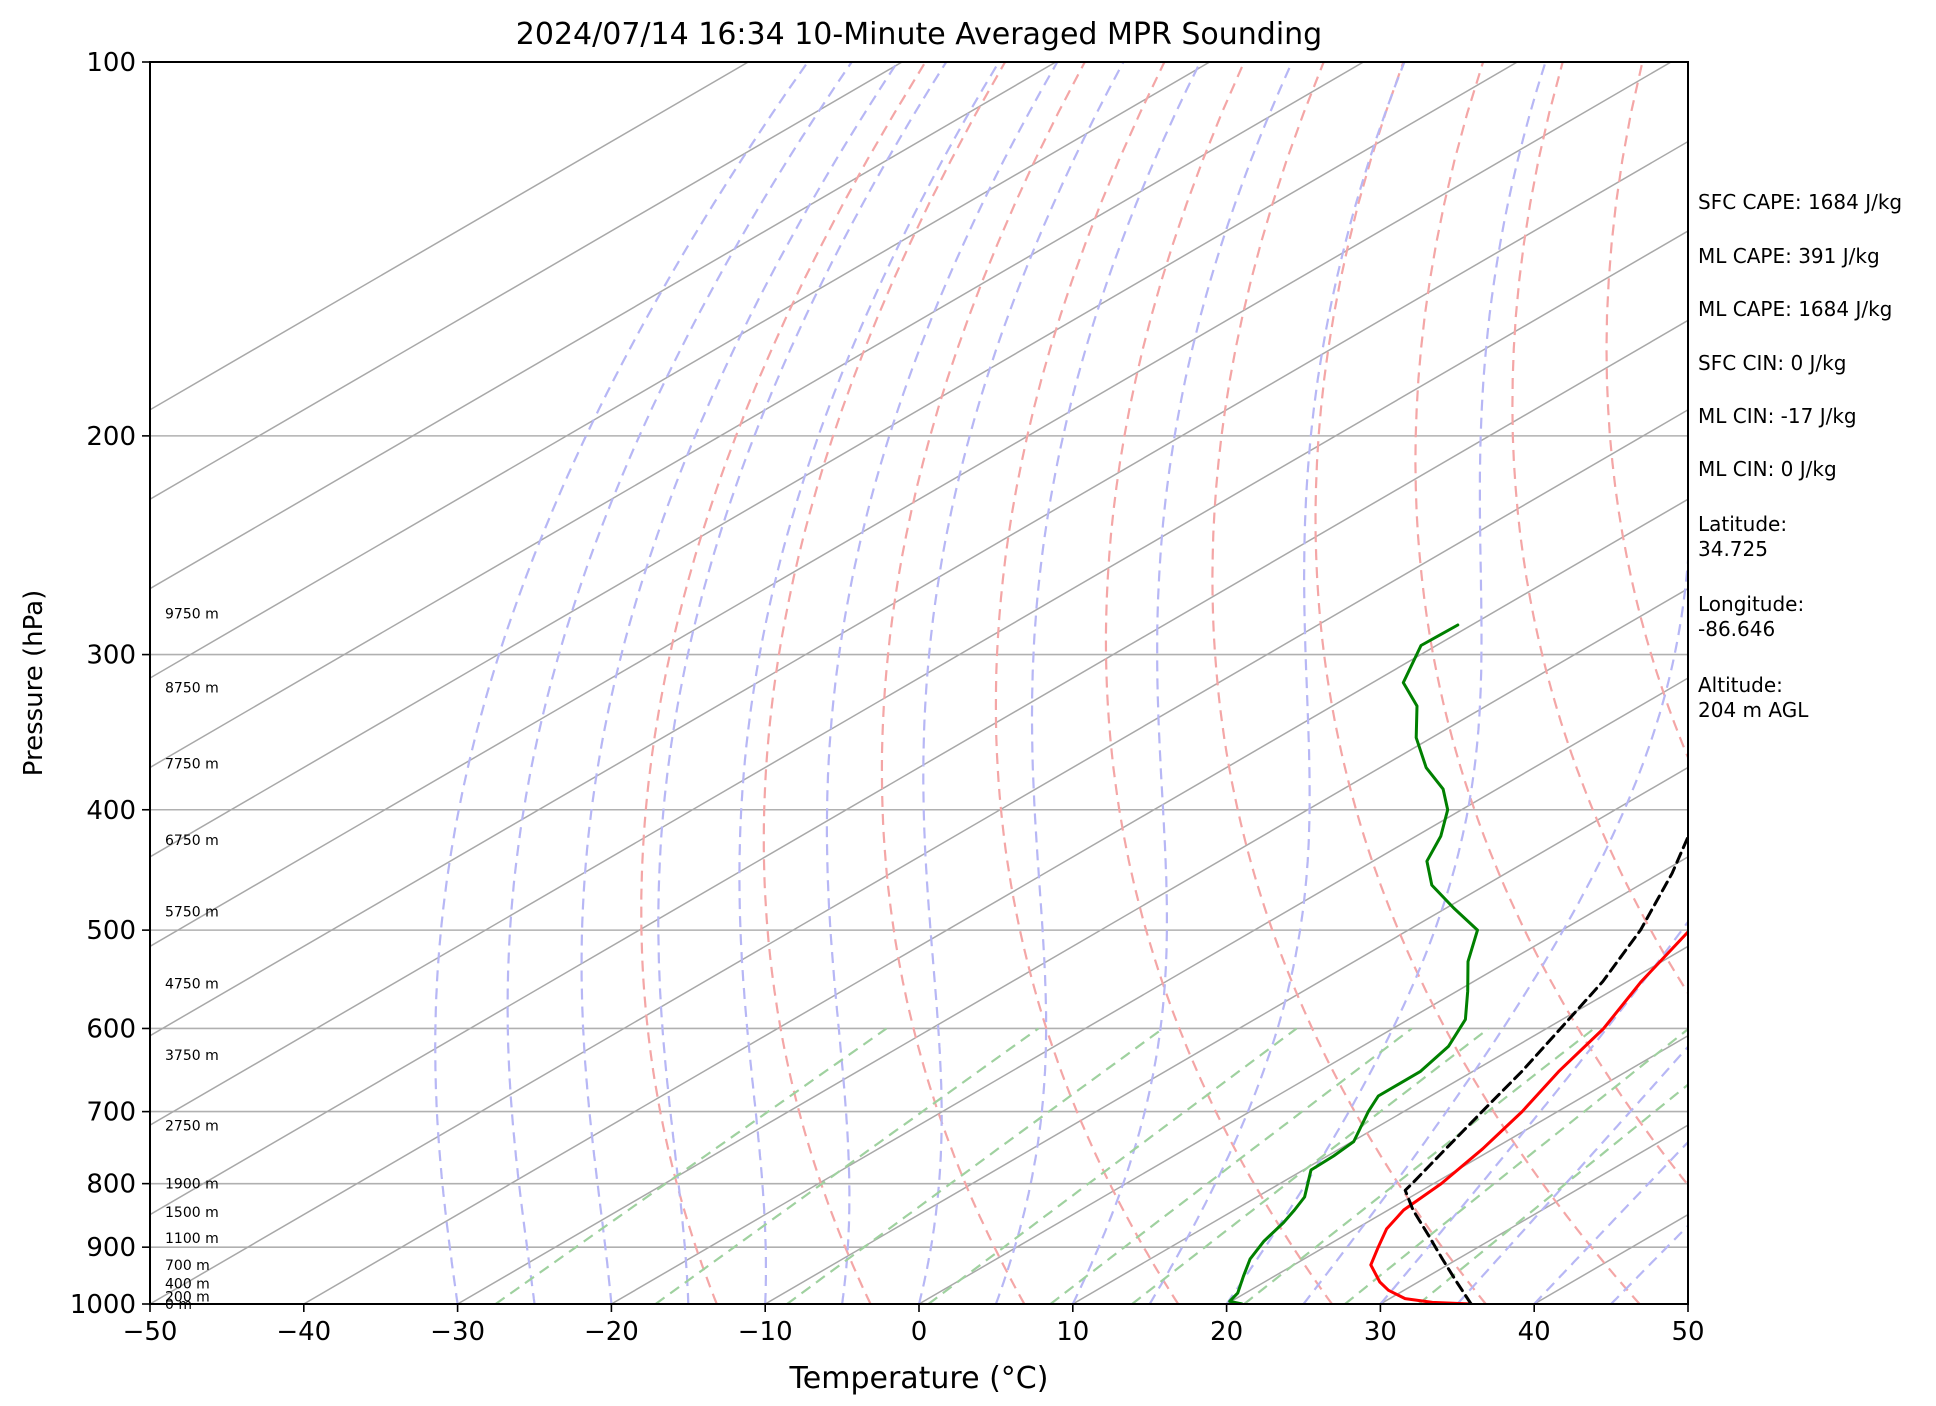 This screenshot has height=1406, width=1936. Describe the element at coordinates (1772, 363) in the screenshot. I see `sfc-cin-text: SFC CIN: 0 J/kg` at that location.